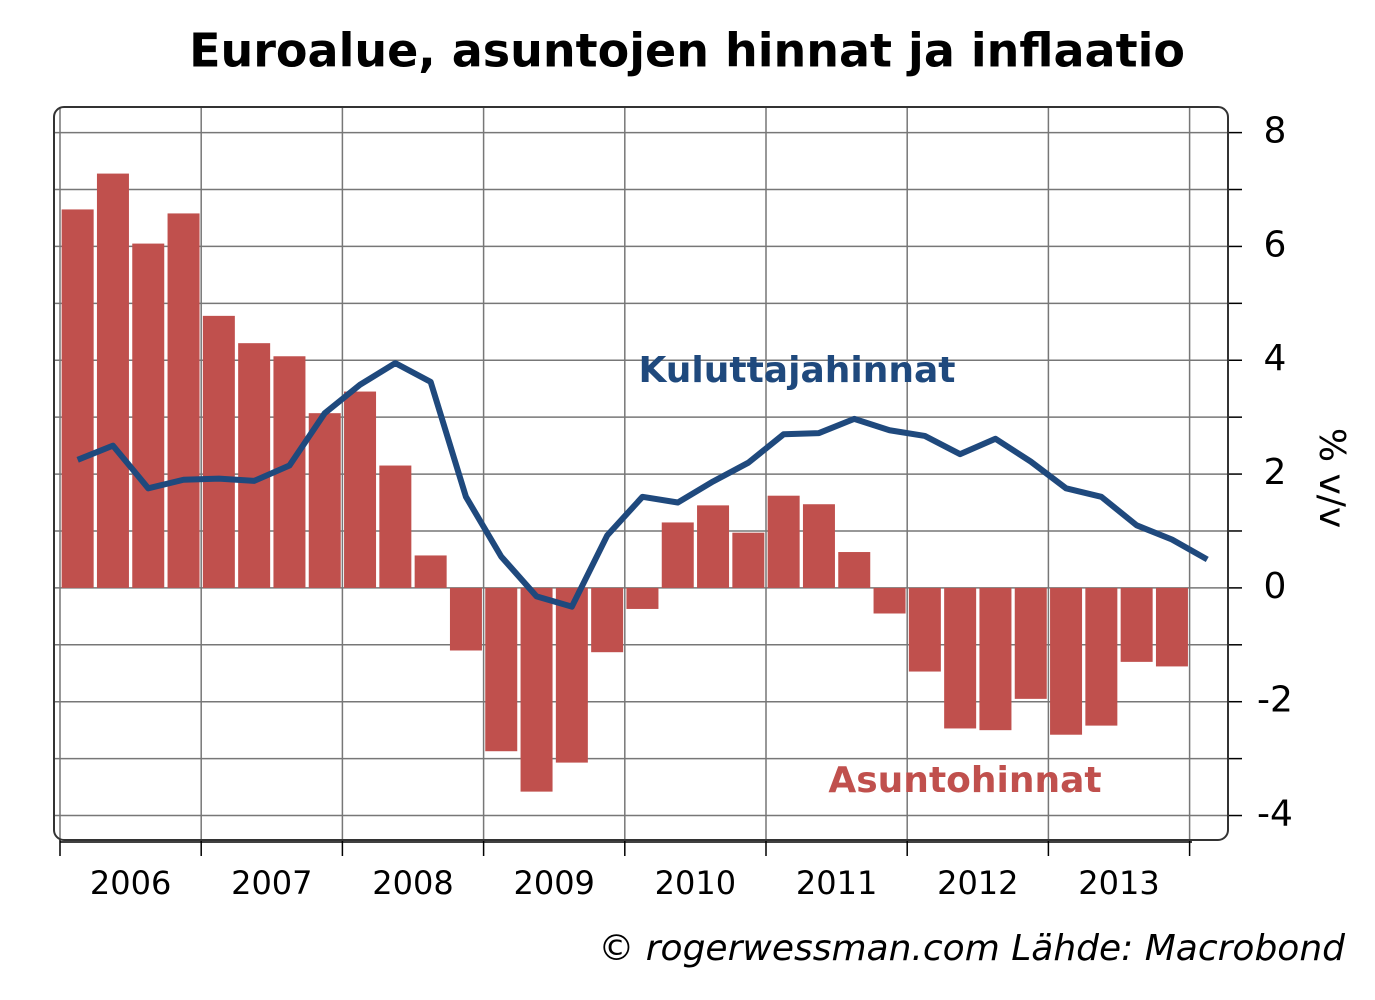 The height and width of the screenshot is (1000, 1375). What do you see at coordinates (1275, 472) in the screenshot?
I see `y-tick-label: 2` at bounding box center [1275, 472].